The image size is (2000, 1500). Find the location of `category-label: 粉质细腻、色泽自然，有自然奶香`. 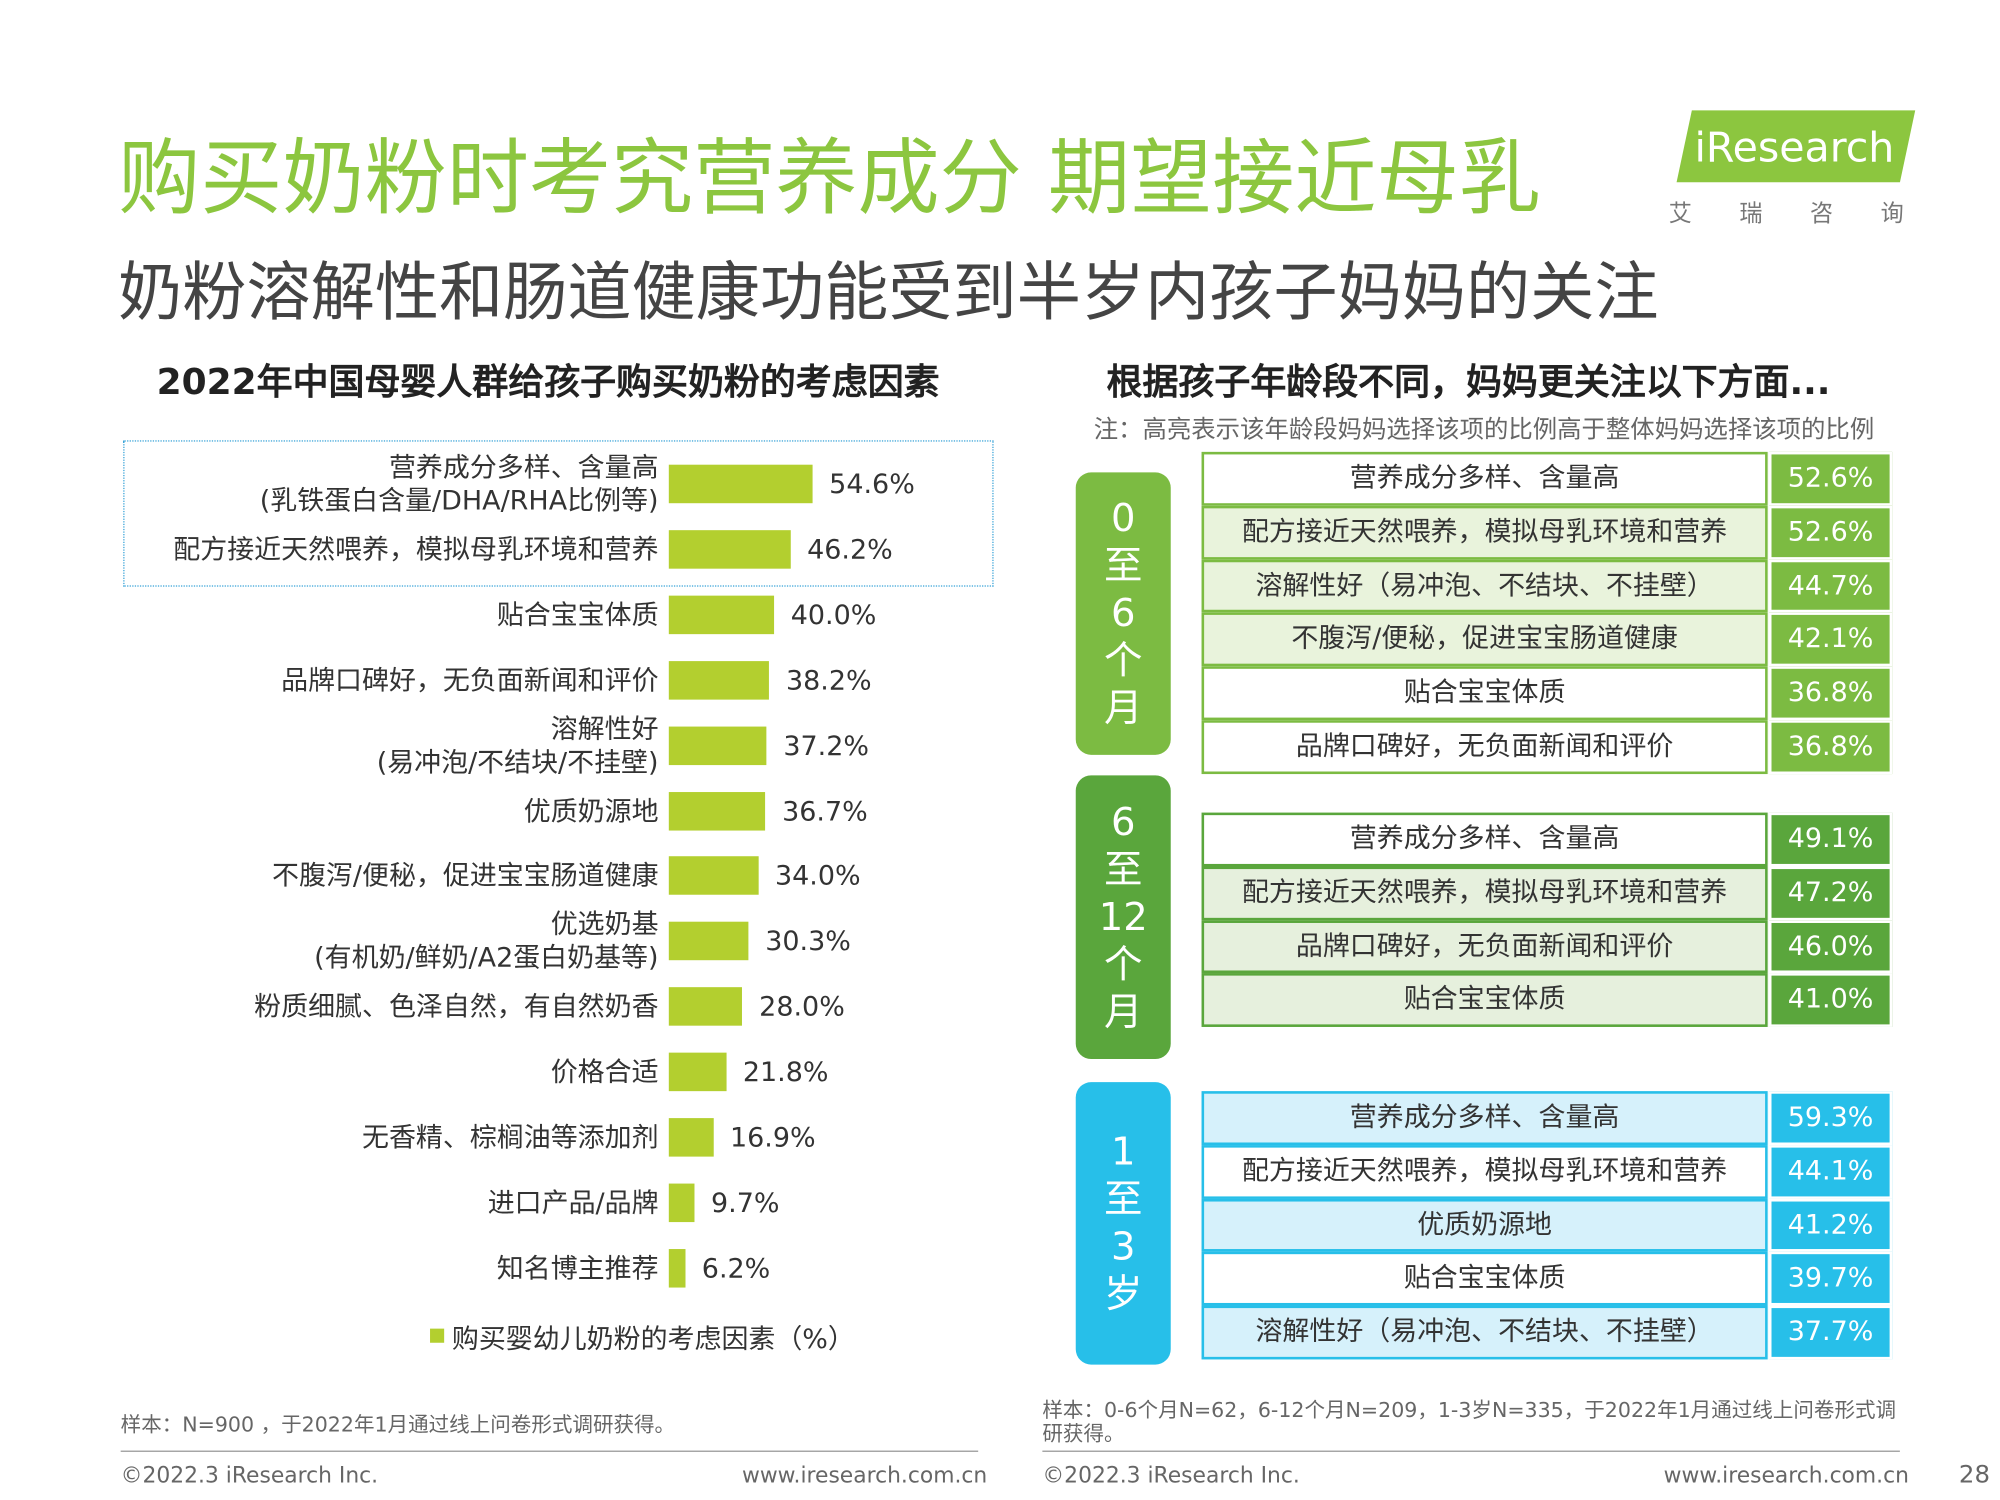

category-label: 粉质细腻、色泽自然，有自然奶香 is located at coordinates (456, 1007).